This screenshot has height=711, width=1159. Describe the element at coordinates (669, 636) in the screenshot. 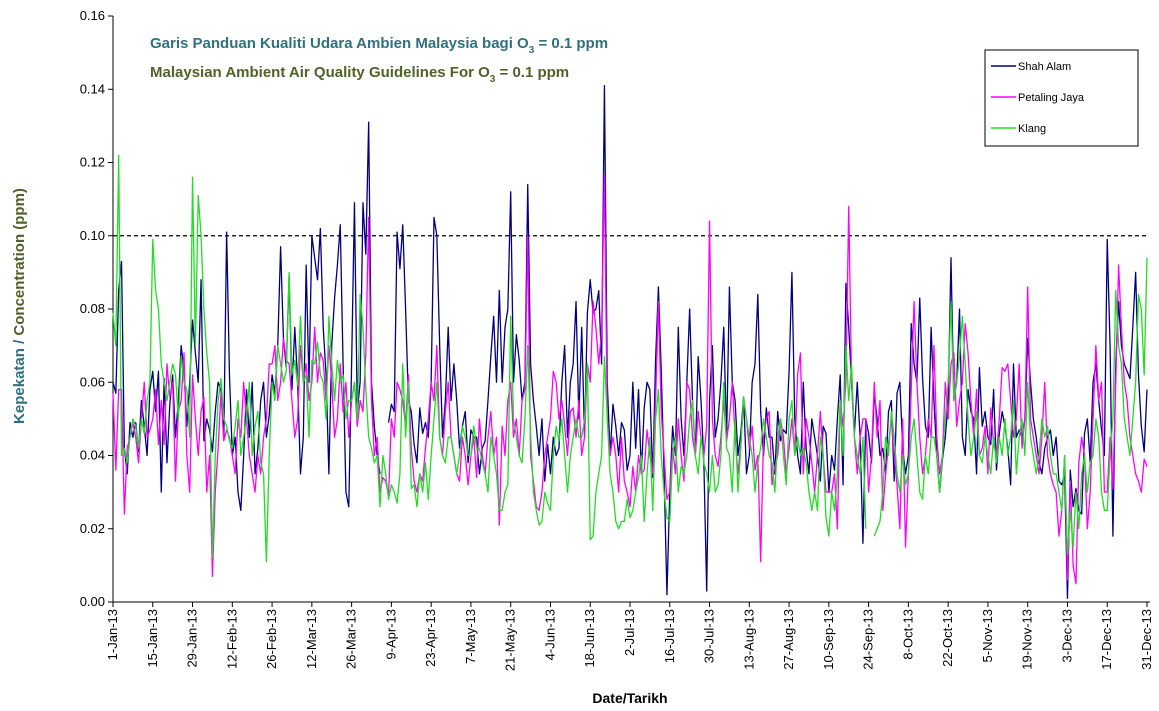

I see `x-tick-label: 16-Jul-13` at that location.